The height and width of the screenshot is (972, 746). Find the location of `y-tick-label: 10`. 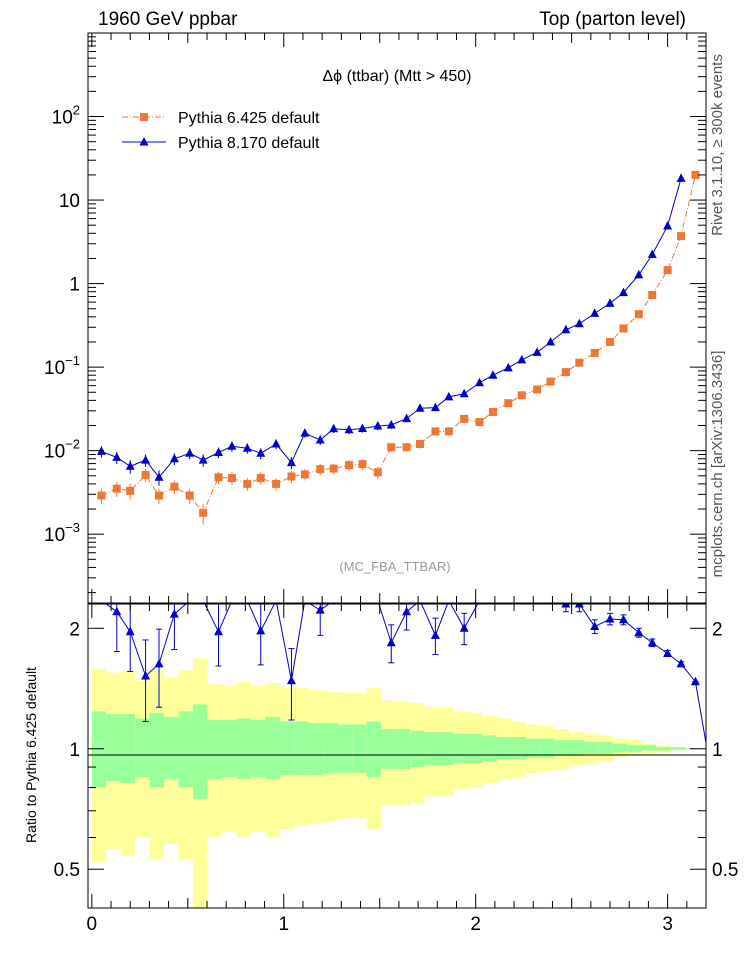

y-tick-label: 10 is located at coordinates (69, 201).